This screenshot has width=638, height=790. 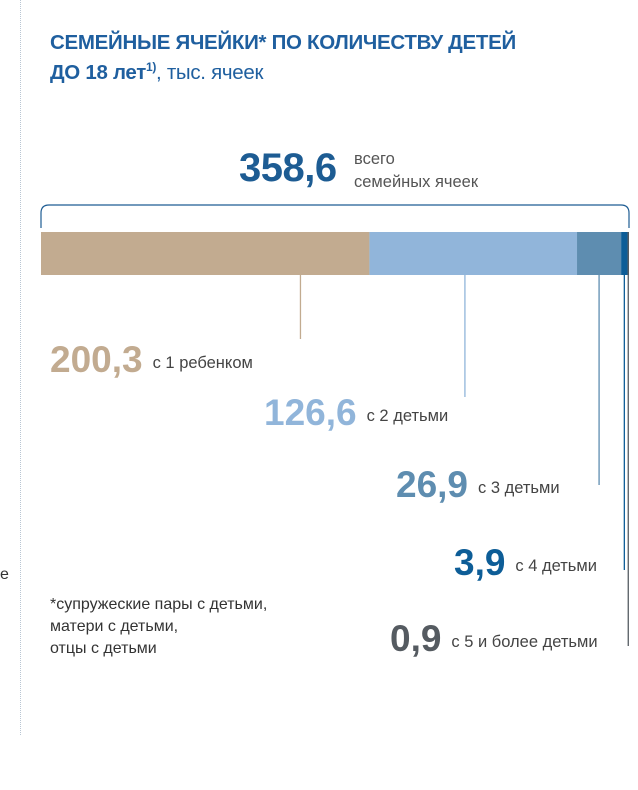 I want to click on chart-title-line2-text: ДО 18 лет, so click(x=98, y=72).